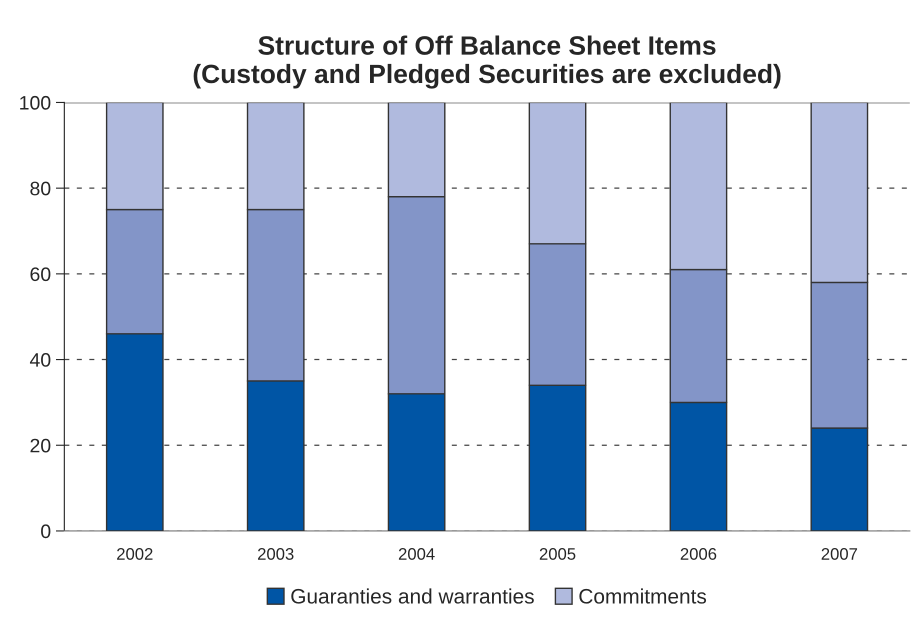  I want to click on y-tick-label: 60, so click(40, 274).